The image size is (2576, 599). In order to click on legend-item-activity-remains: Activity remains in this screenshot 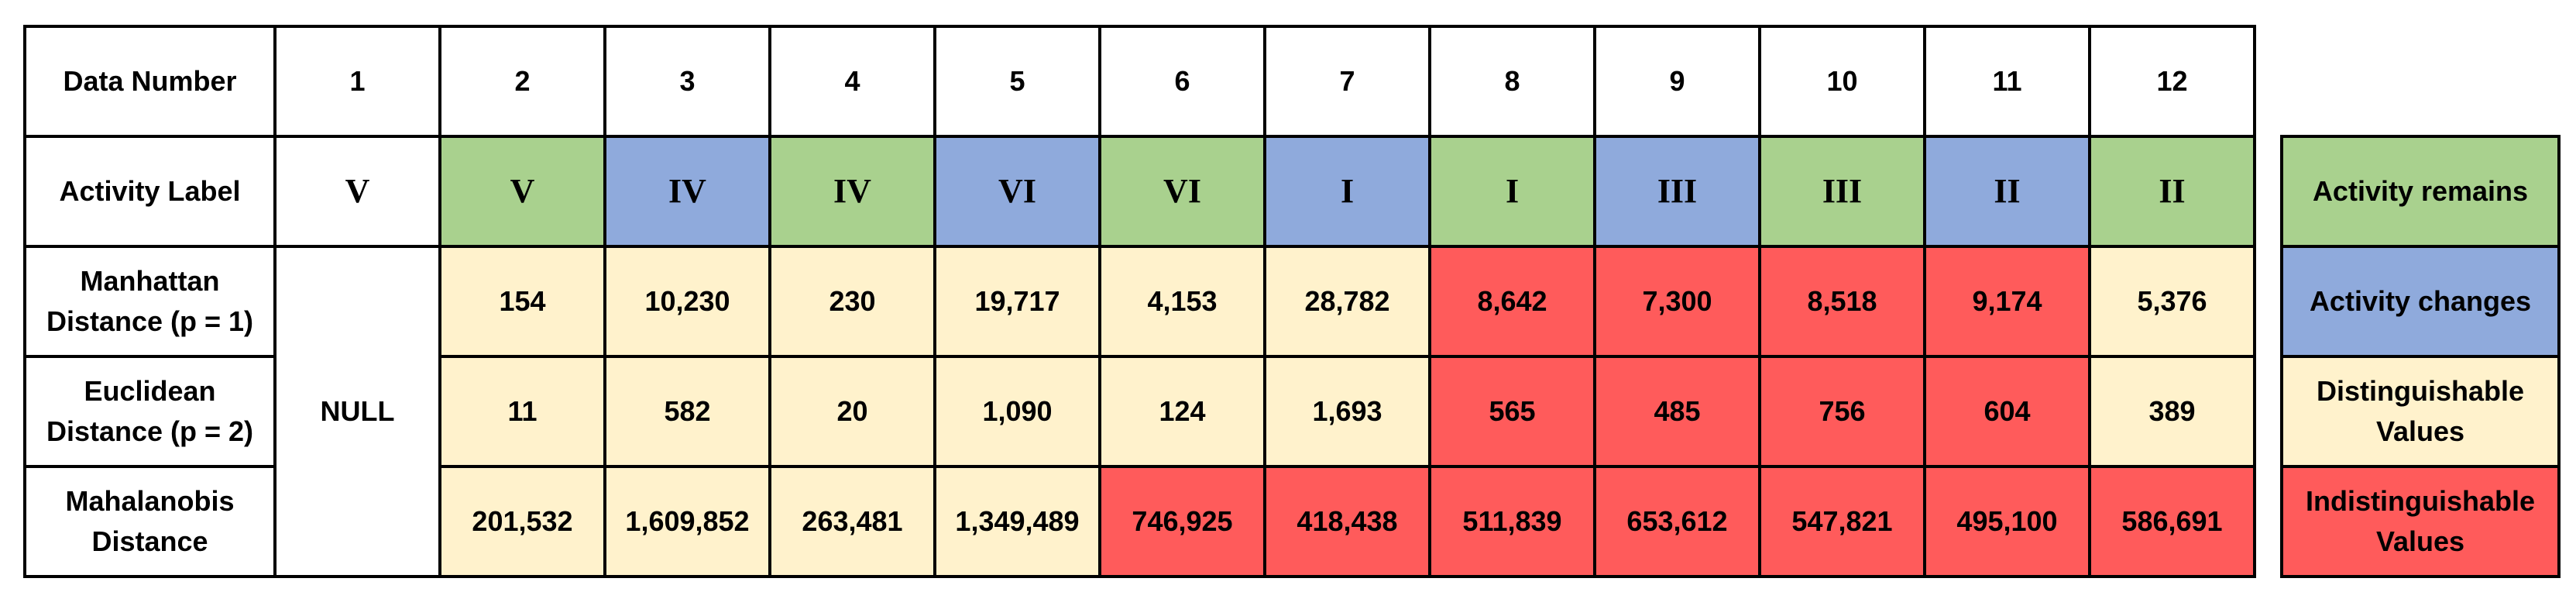, I will do `click(2420, 191)`.